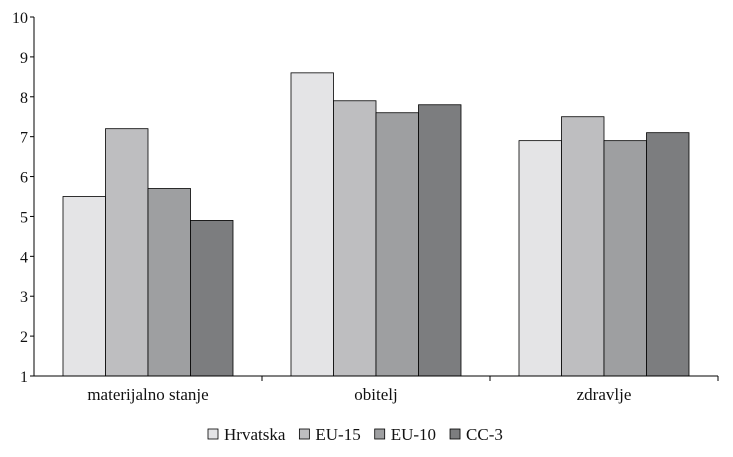 This screenshot has height=457, width=733. Describe the element at coordinates (24, 178) in the screenshot. I see `y-tick-label: 6` at that location.